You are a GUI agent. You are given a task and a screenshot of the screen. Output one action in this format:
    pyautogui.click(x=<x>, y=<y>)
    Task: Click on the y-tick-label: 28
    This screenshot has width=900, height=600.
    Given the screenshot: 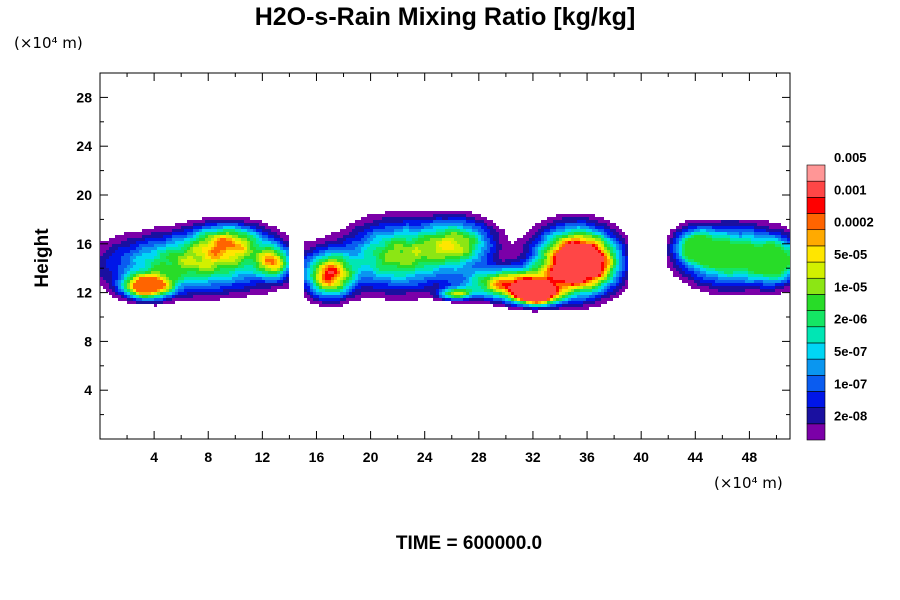 What is the action you would take?
    pyautogui.click(x=84, y=97)
    